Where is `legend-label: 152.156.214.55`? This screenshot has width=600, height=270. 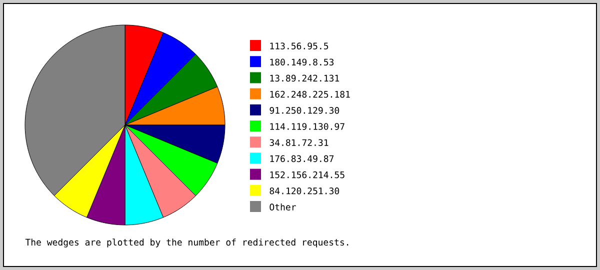 legend-label: 152.156.214.55 is located at coordinates (307, 174).